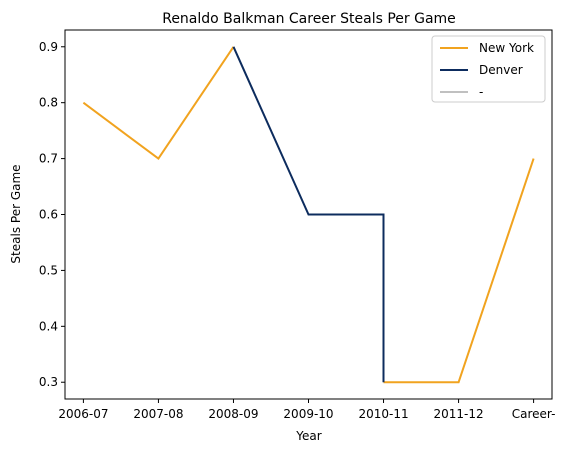  I want to click on y-axis-ticks: 0.3 0.4 0.5 0.6 0.7 0.8 0.9, so click(52, 214).